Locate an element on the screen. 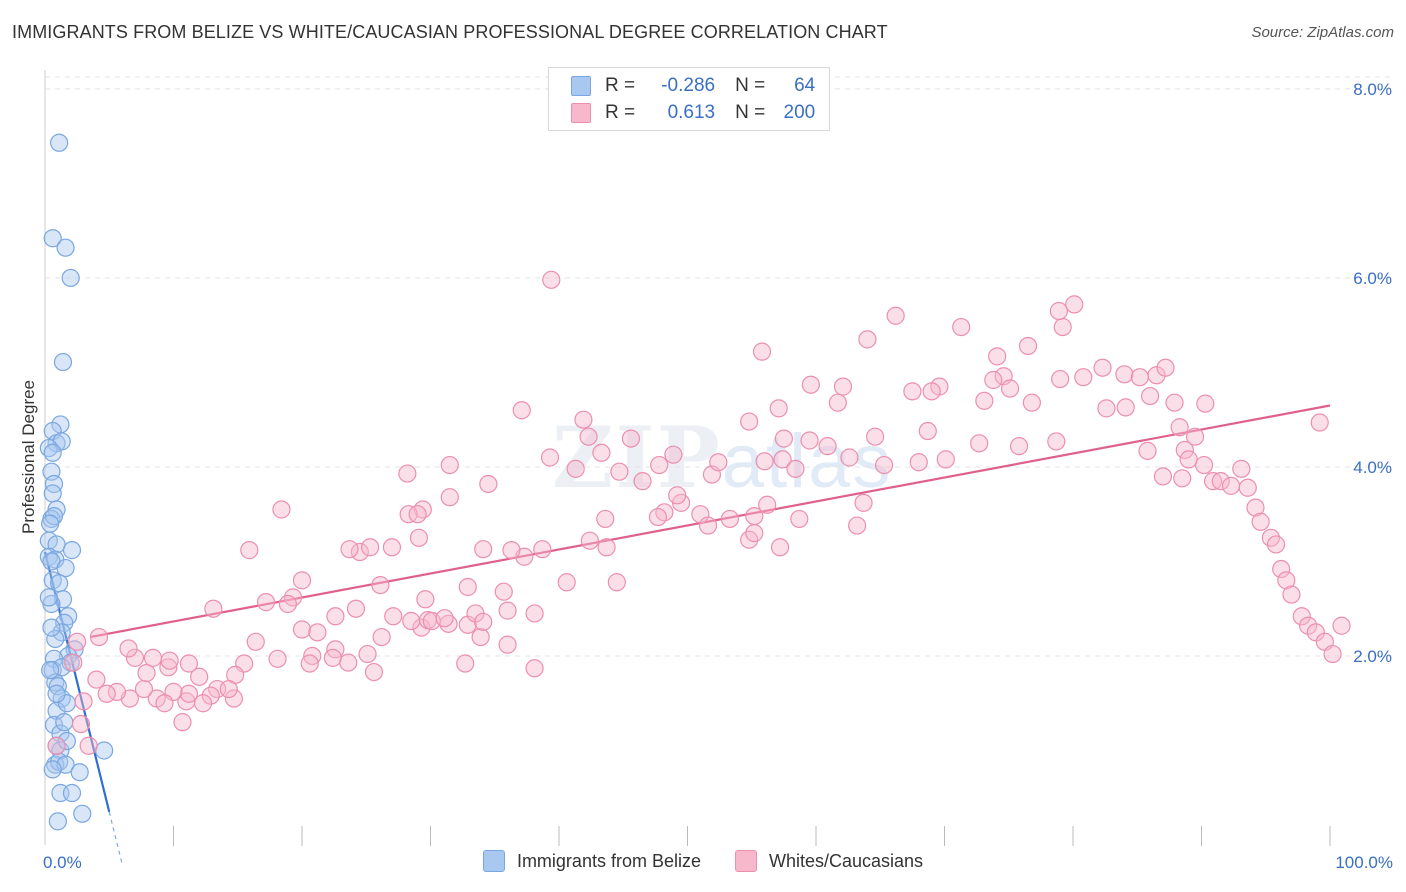 The height and width of the screenshot is (892, 1406). legend-n-value: 64 is located at coordinates (805, 85).